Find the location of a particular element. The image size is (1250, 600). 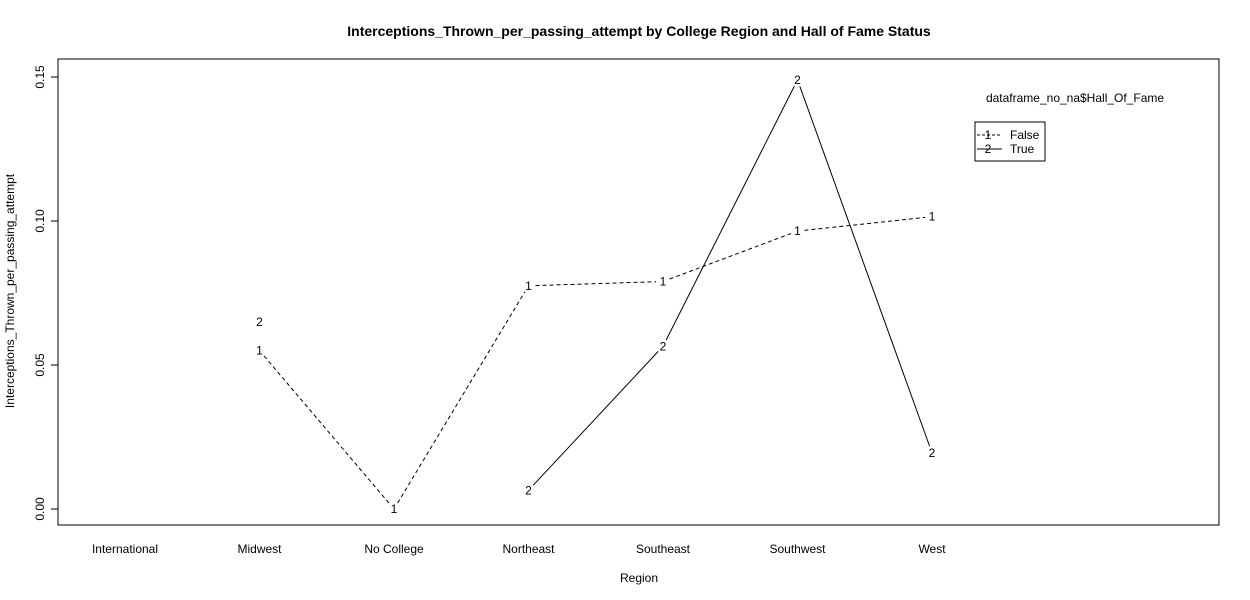

y-tick-label: 0.15 is located at coordinates (40, 77).